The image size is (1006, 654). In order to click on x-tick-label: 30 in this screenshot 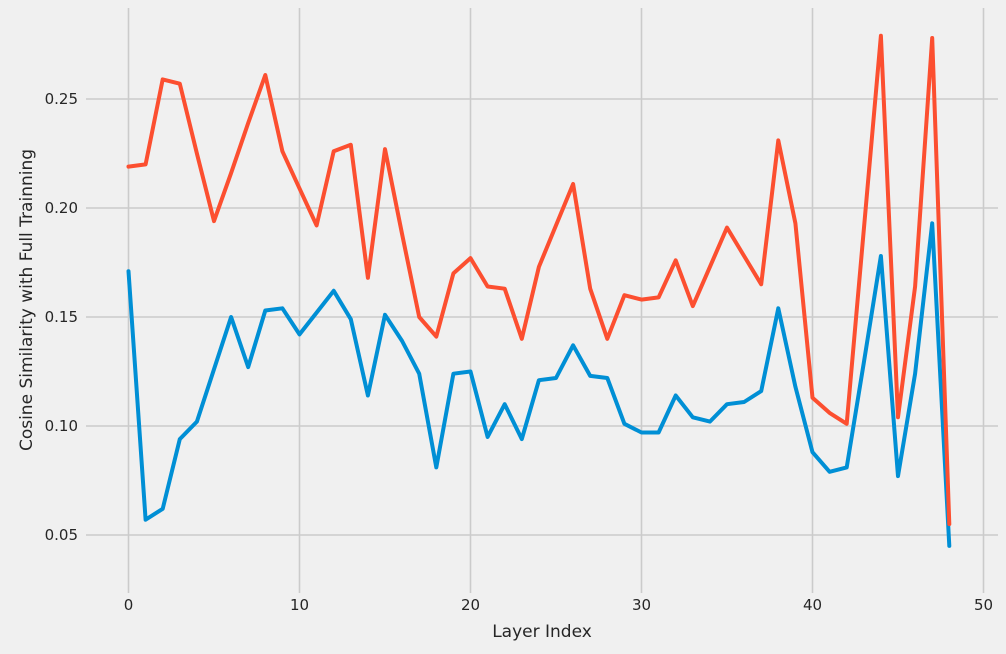, I will do `click(641, 605)`.